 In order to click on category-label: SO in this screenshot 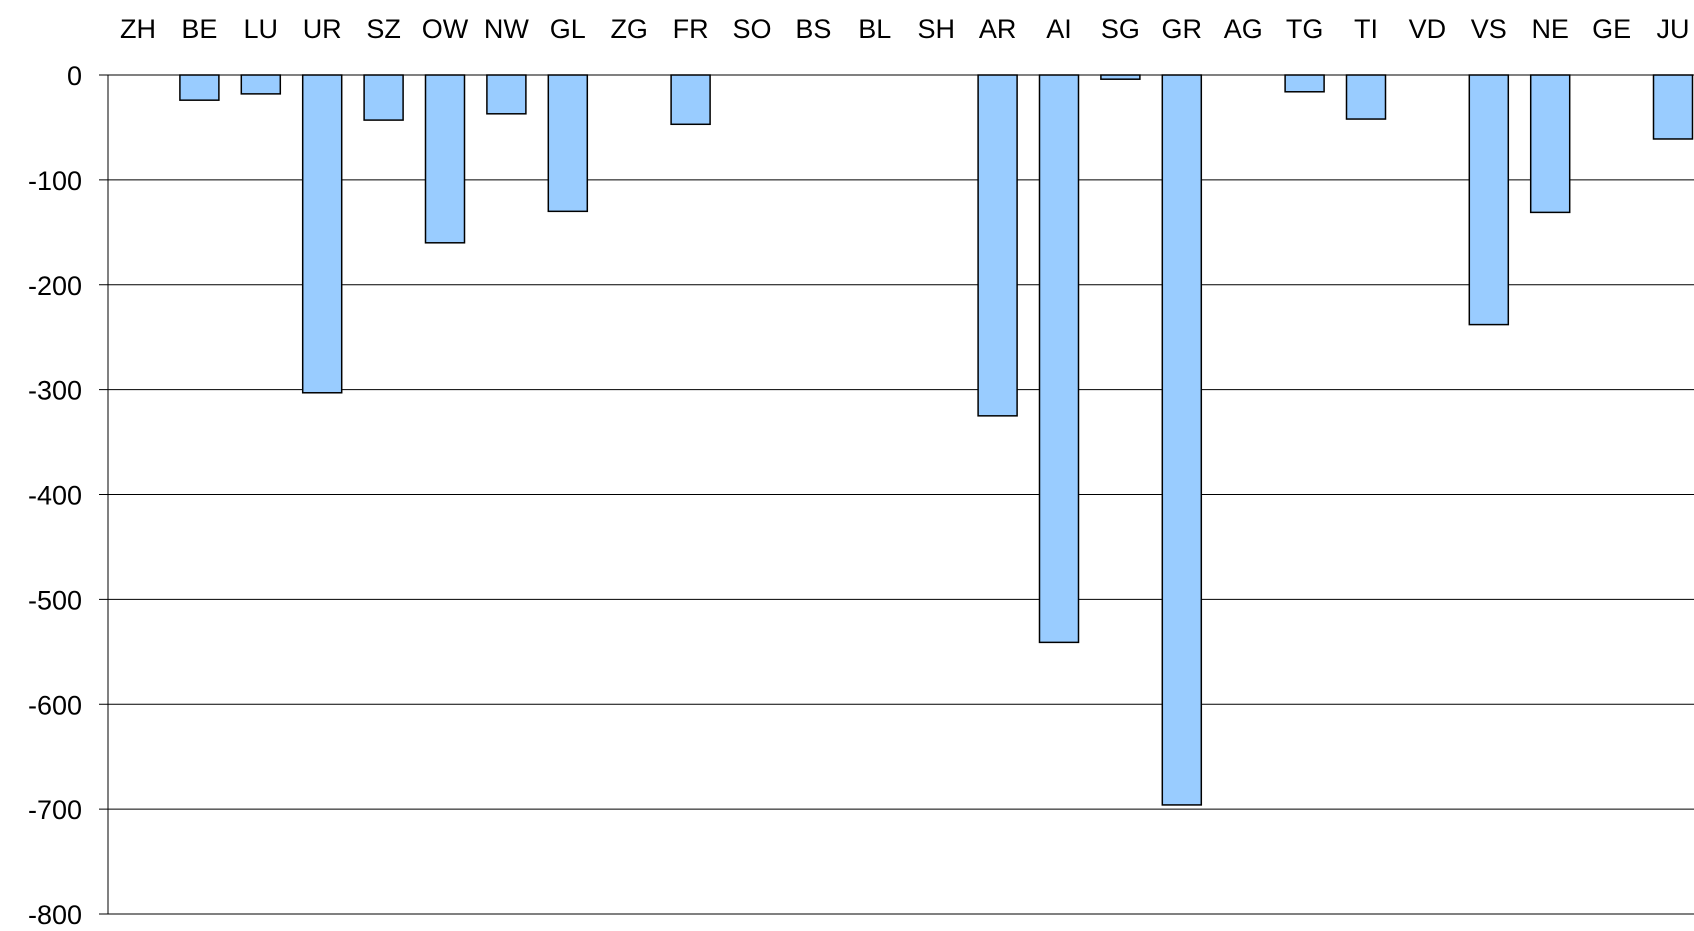, I will do `click(751, 29)`.